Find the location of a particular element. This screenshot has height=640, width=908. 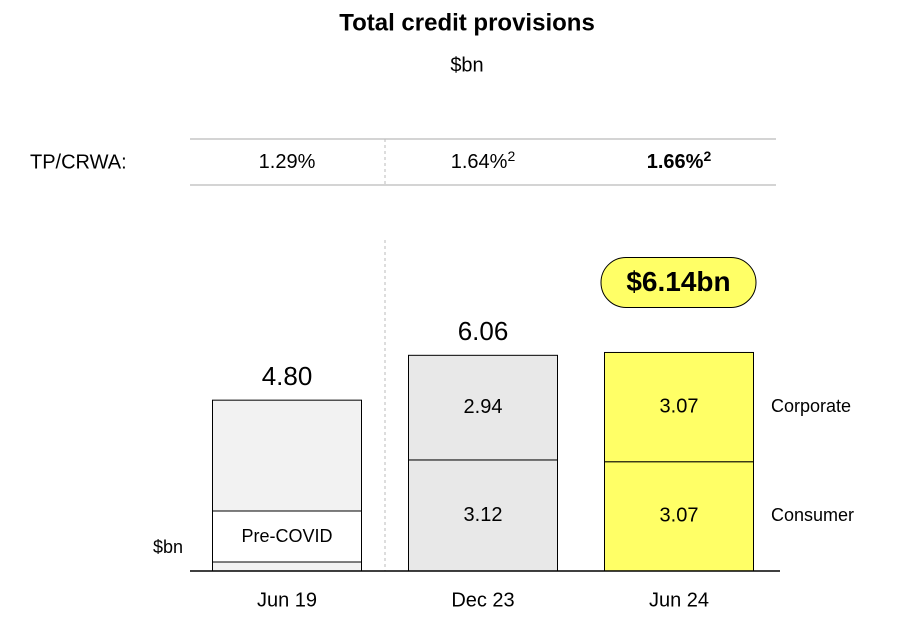

segment-label: 2.94 is located at coordinates (483, 407).